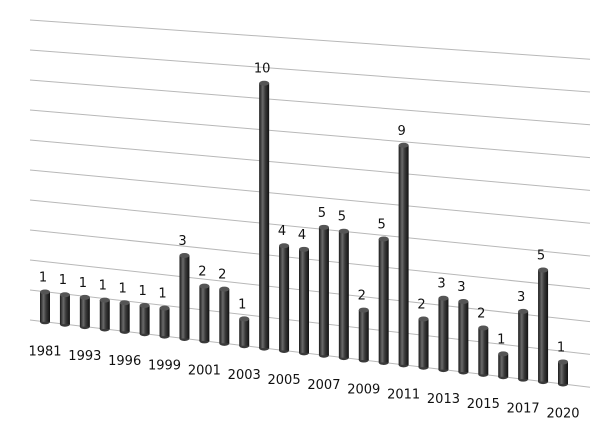 The image size is (600, 431). Describe the element at coordinates (84, 356) in the screenshot. I see `x-tick-label: 1993` at that location.